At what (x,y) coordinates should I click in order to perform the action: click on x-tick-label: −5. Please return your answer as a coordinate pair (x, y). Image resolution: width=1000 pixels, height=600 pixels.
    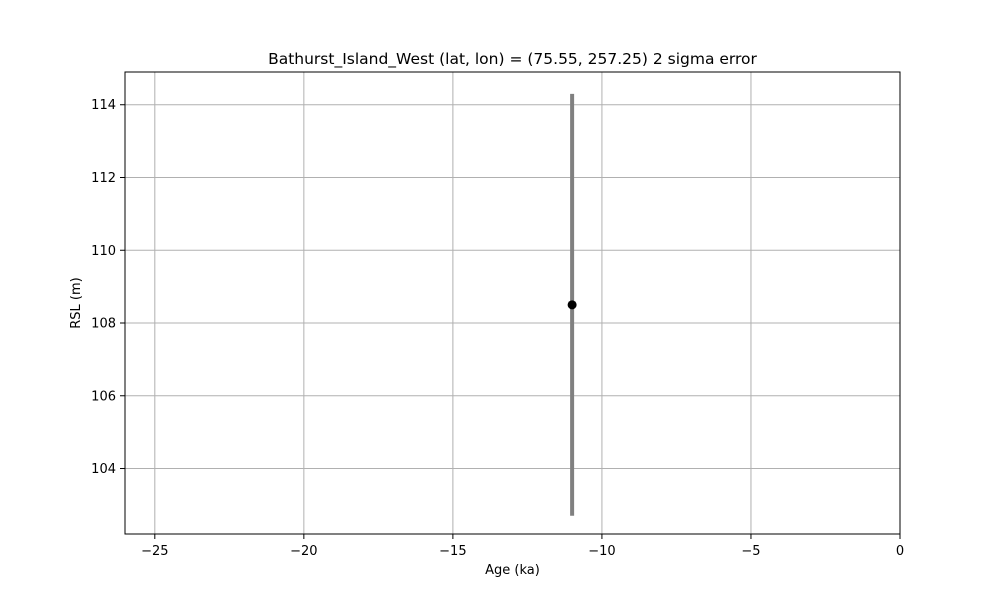
    Looking at the image, I should click on (750, 551).